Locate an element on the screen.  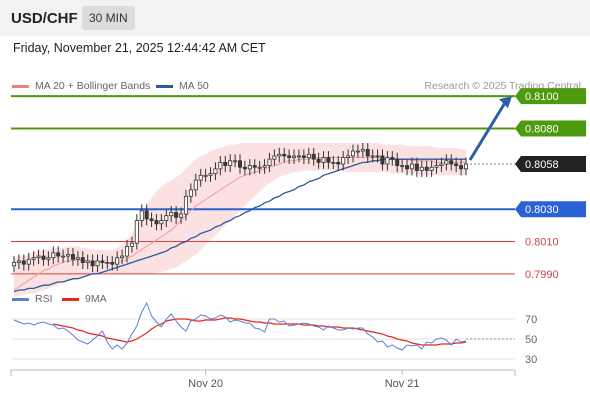
x-tick-label: Nov 20 is located at coordinates (205, 384).